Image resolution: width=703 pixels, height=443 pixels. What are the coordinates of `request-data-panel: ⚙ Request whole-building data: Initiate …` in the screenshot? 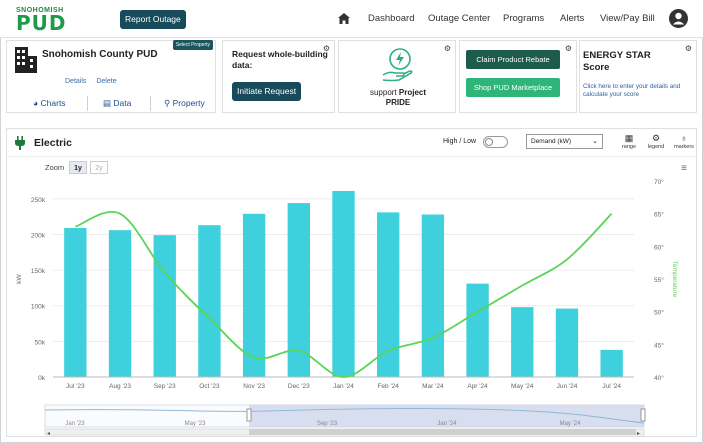 It's located at (278, 76).